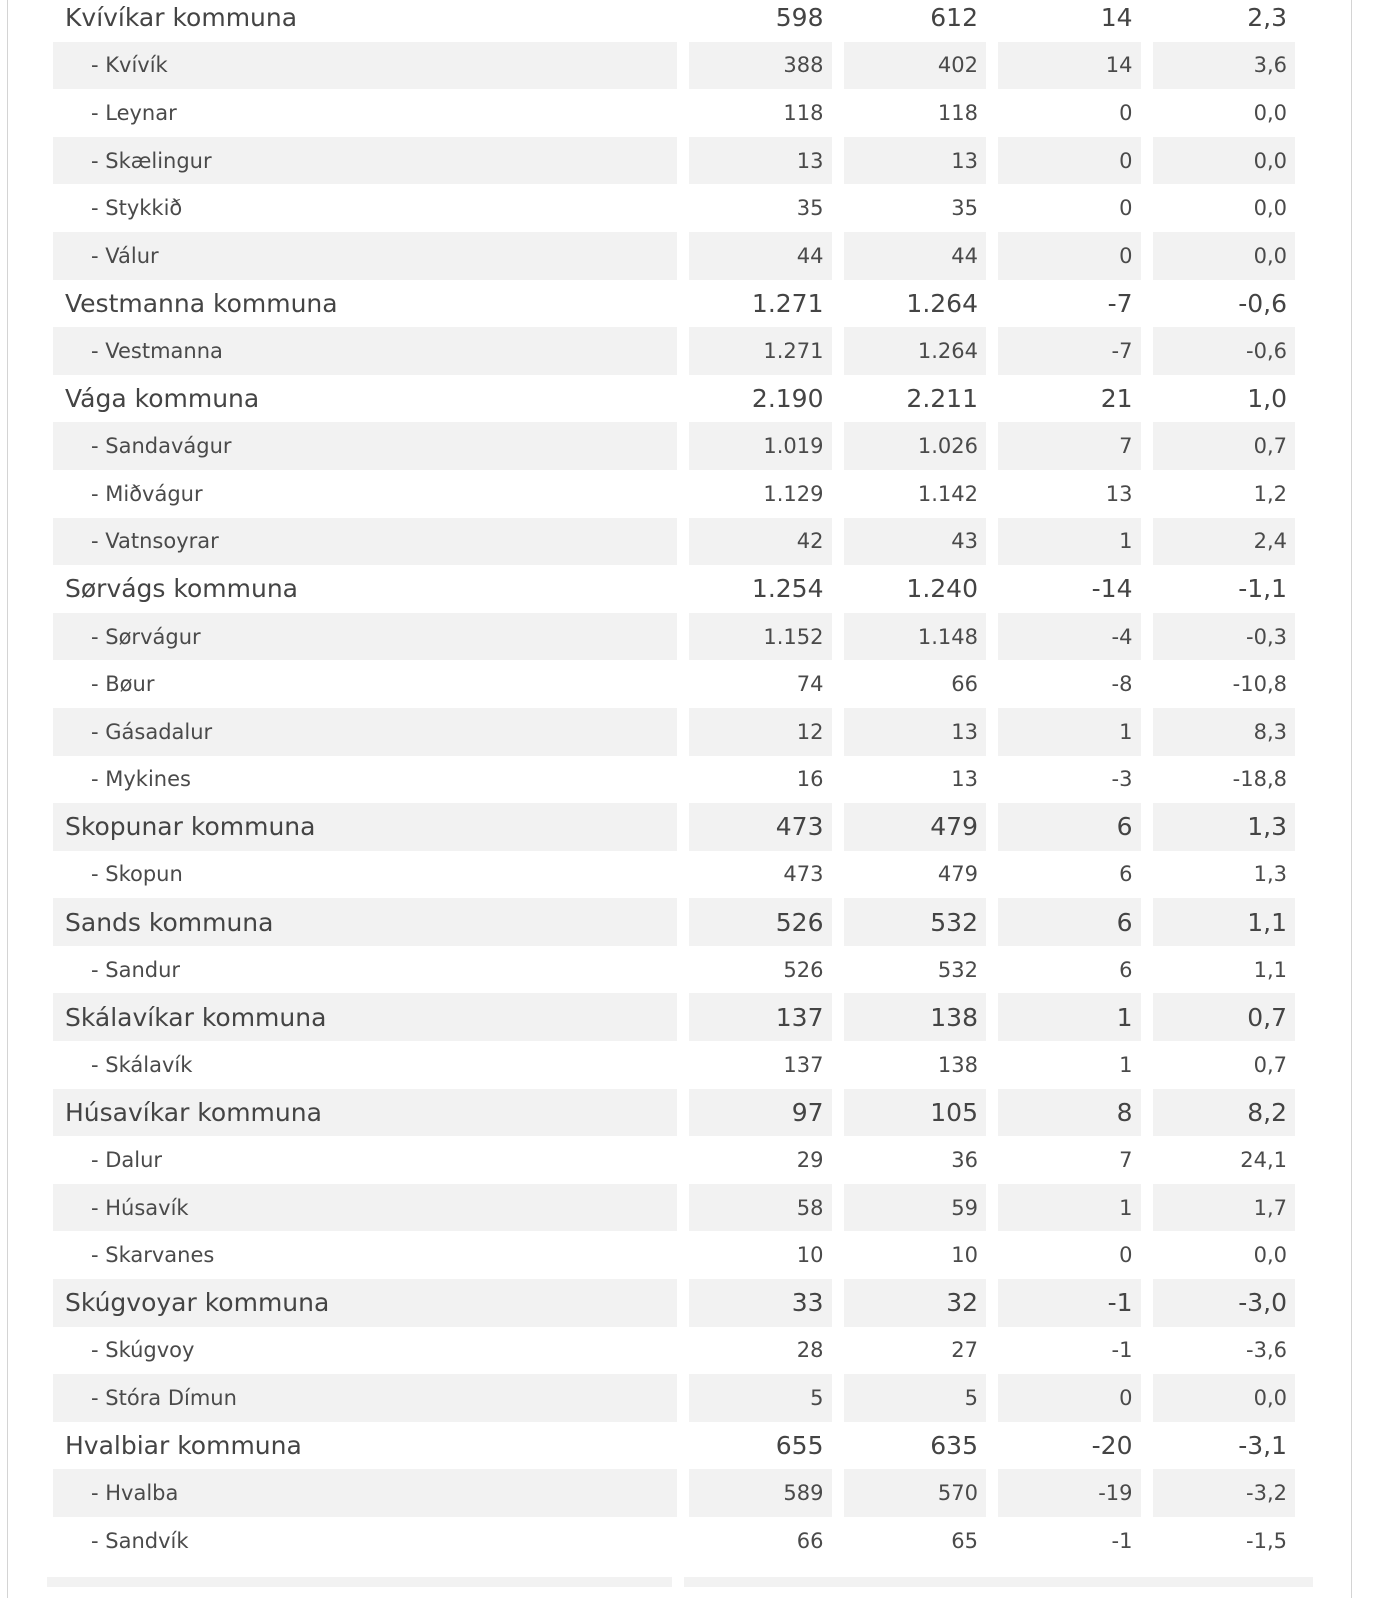 This screenshot has width=1396, height=1598. What do you see at coordinates (914, 446) in the screenshot?
I see `value-cell: 1.026` at bounding box center [914, 446].